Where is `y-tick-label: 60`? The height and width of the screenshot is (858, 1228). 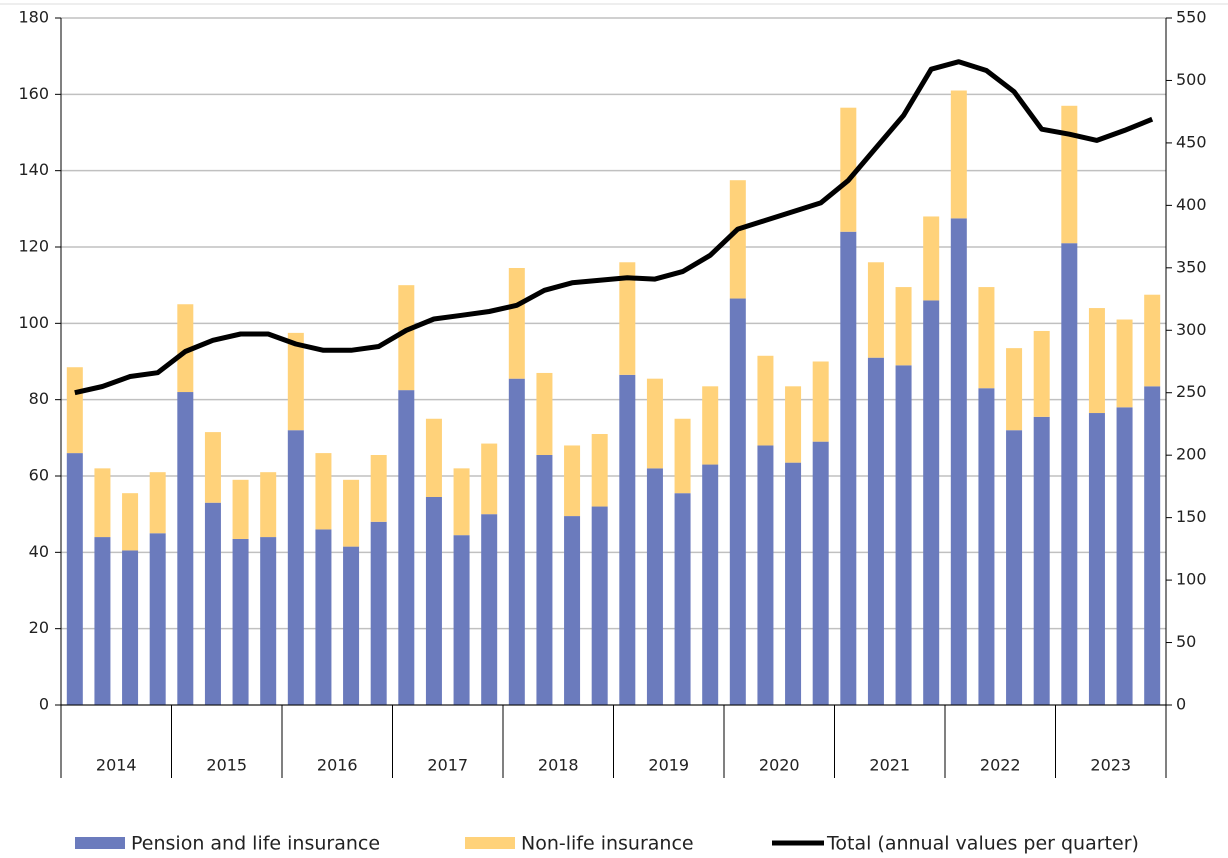 y-tick-label: 60 is located at coordinates (39, 475).